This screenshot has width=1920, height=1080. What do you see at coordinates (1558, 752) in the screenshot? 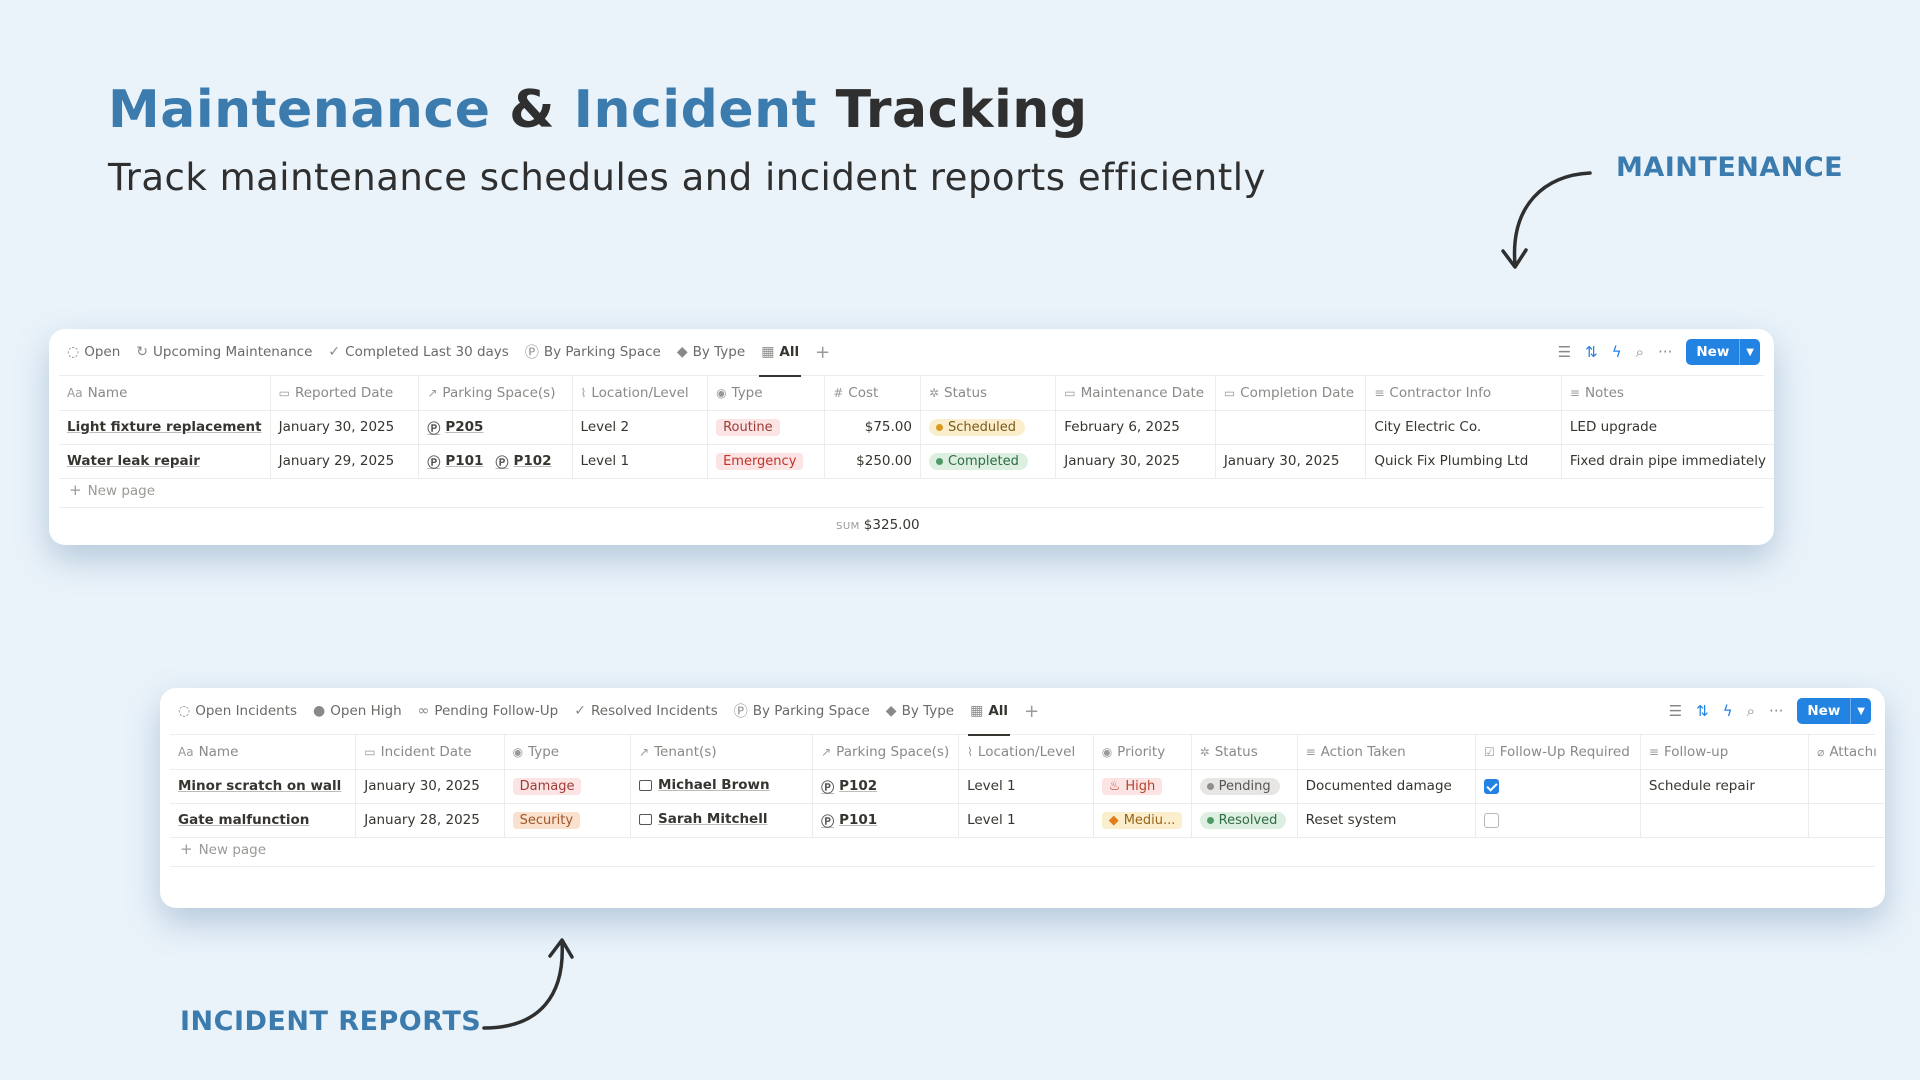
I see `col-follow-up-required: ☑ Follow-Up Required` at bounding box center [1558, 752].